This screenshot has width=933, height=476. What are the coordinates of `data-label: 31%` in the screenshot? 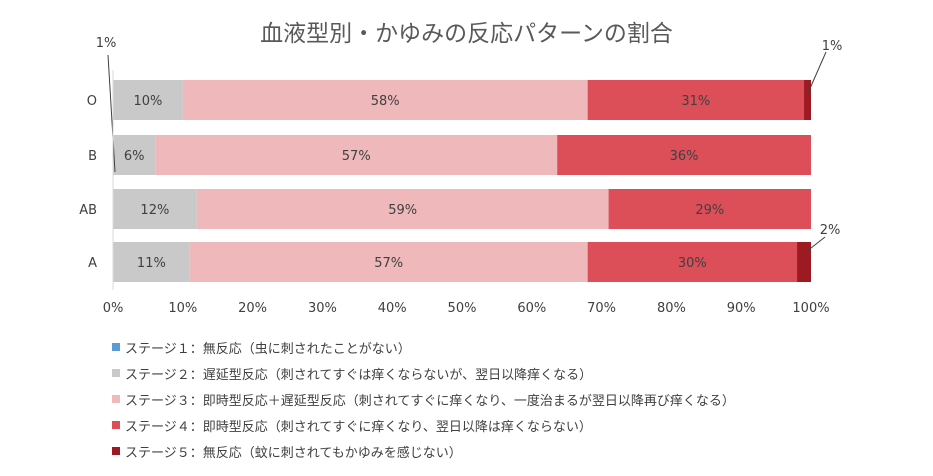 It's located at (695, 101).